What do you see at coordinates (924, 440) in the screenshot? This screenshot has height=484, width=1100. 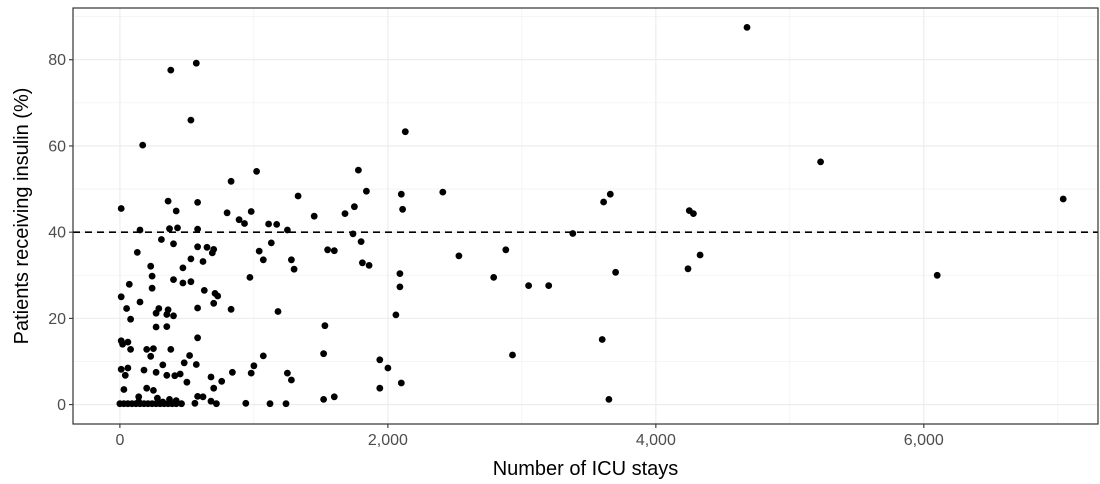 I see `x-tick-label: 6,000` at bounding box center [924, 440].